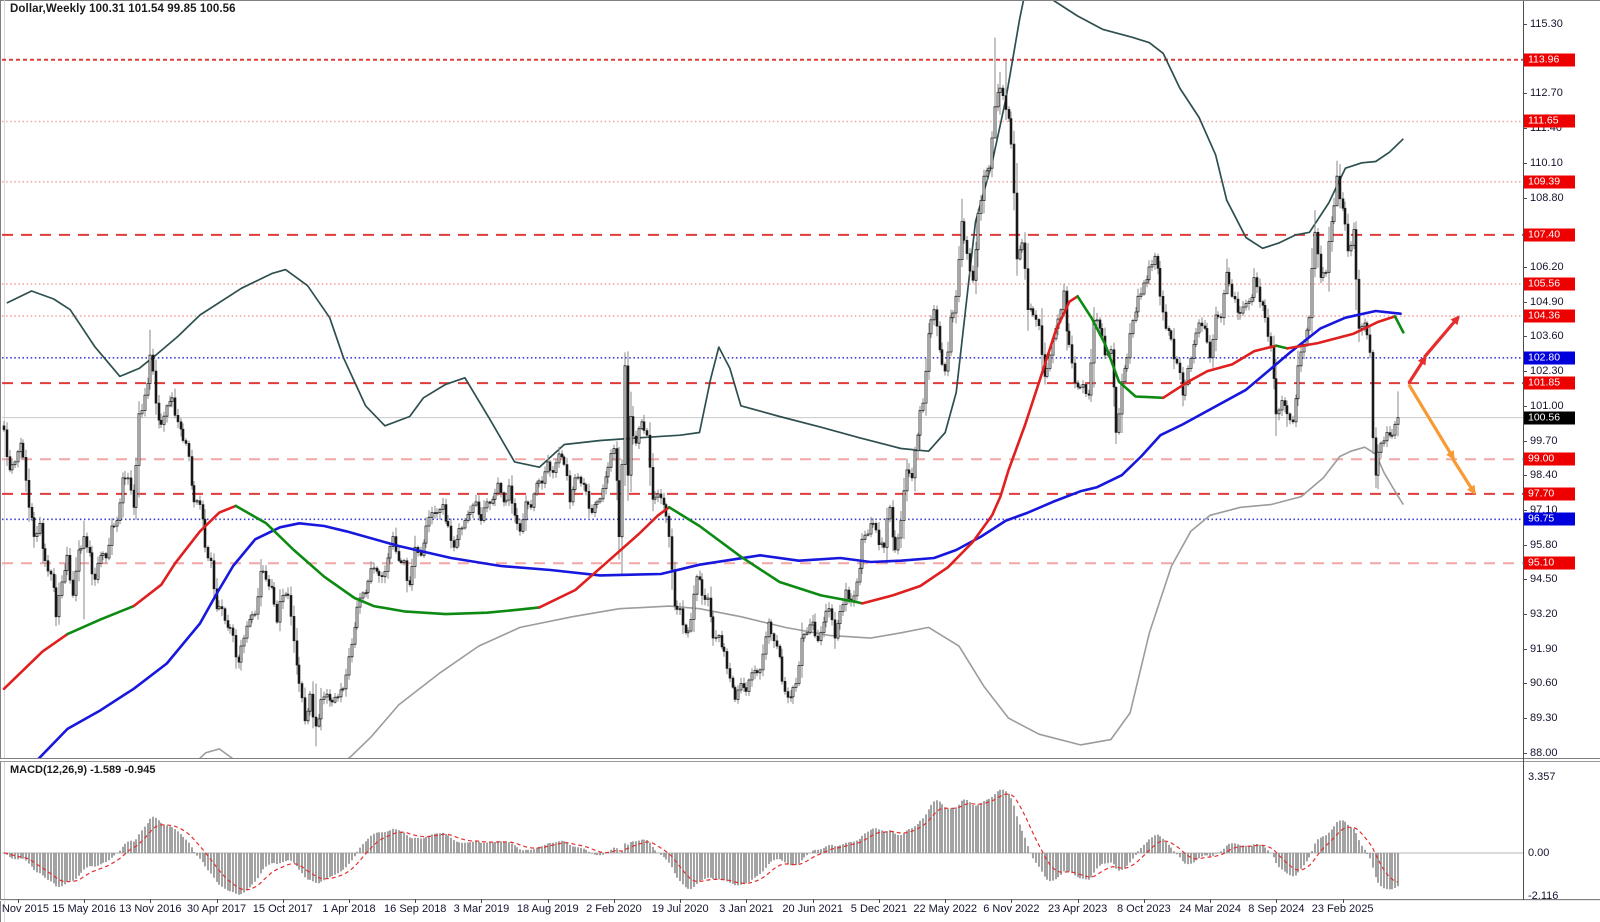 The height and width of the screenshot is (922, 1600). What do you see at coordinates (1210, 909) in the screenshot?
I see `time-axis-label: 24 Mar 2024` at bounding box center [1210, 909].